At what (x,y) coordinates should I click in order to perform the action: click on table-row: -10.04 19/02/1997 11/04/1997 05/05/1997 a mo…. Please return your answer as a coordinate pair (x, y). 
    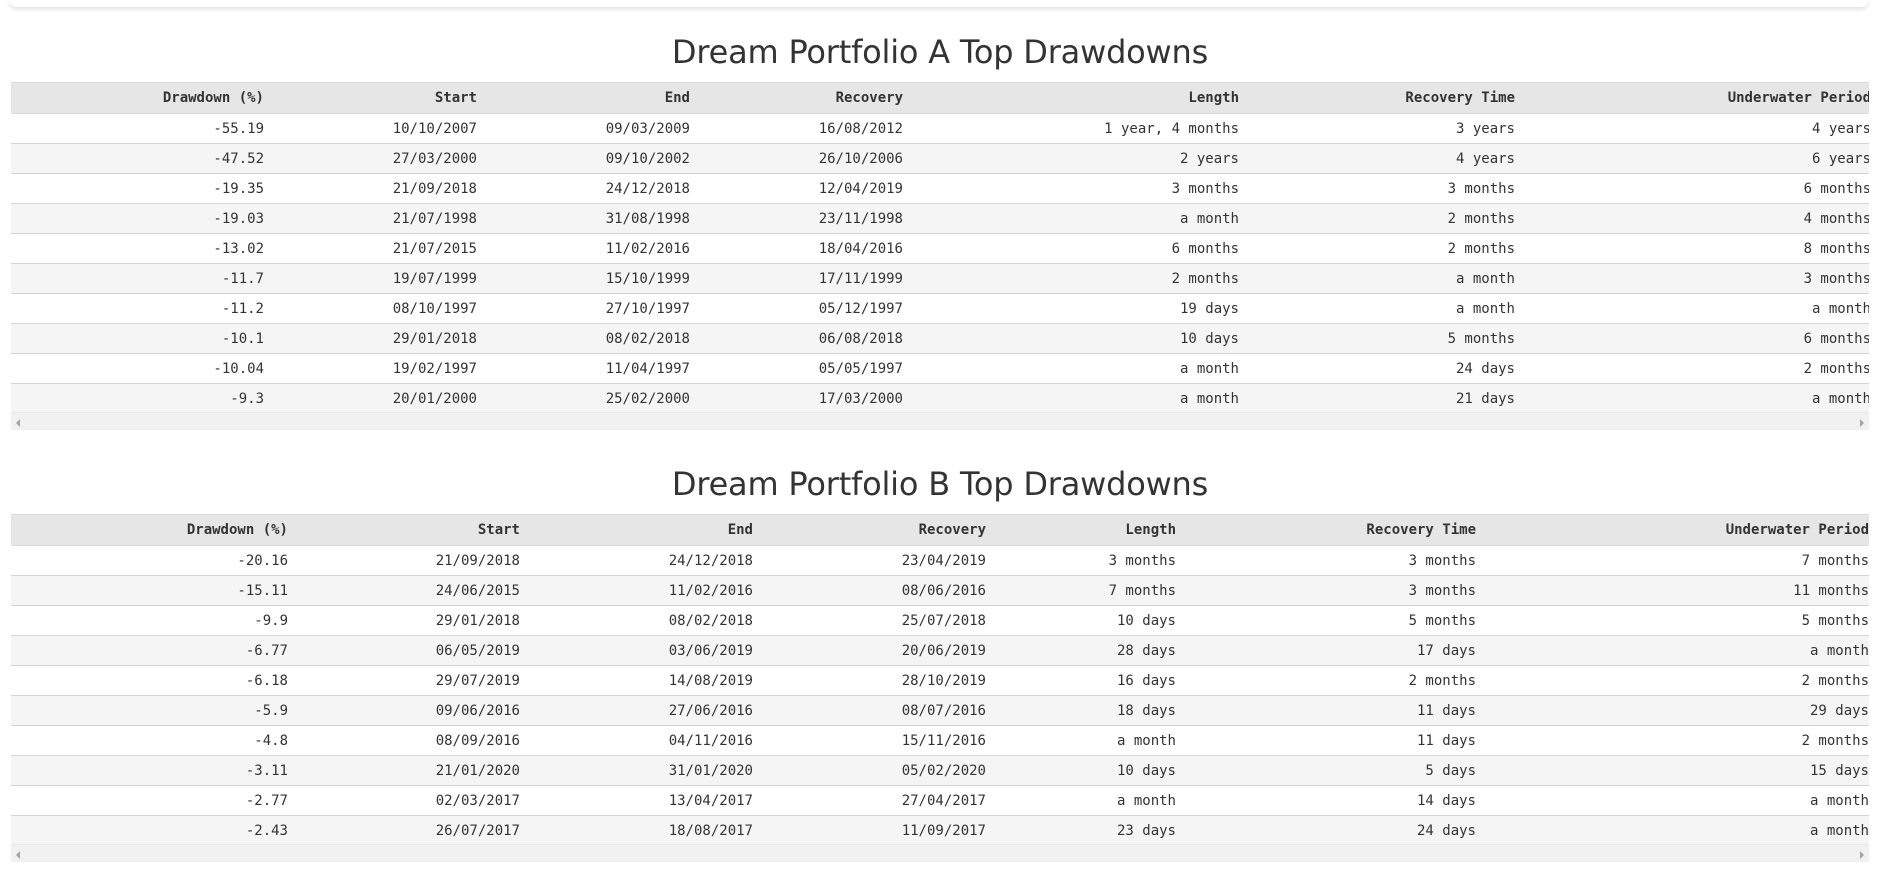
    Looking at the image, I should click on (940, 368).